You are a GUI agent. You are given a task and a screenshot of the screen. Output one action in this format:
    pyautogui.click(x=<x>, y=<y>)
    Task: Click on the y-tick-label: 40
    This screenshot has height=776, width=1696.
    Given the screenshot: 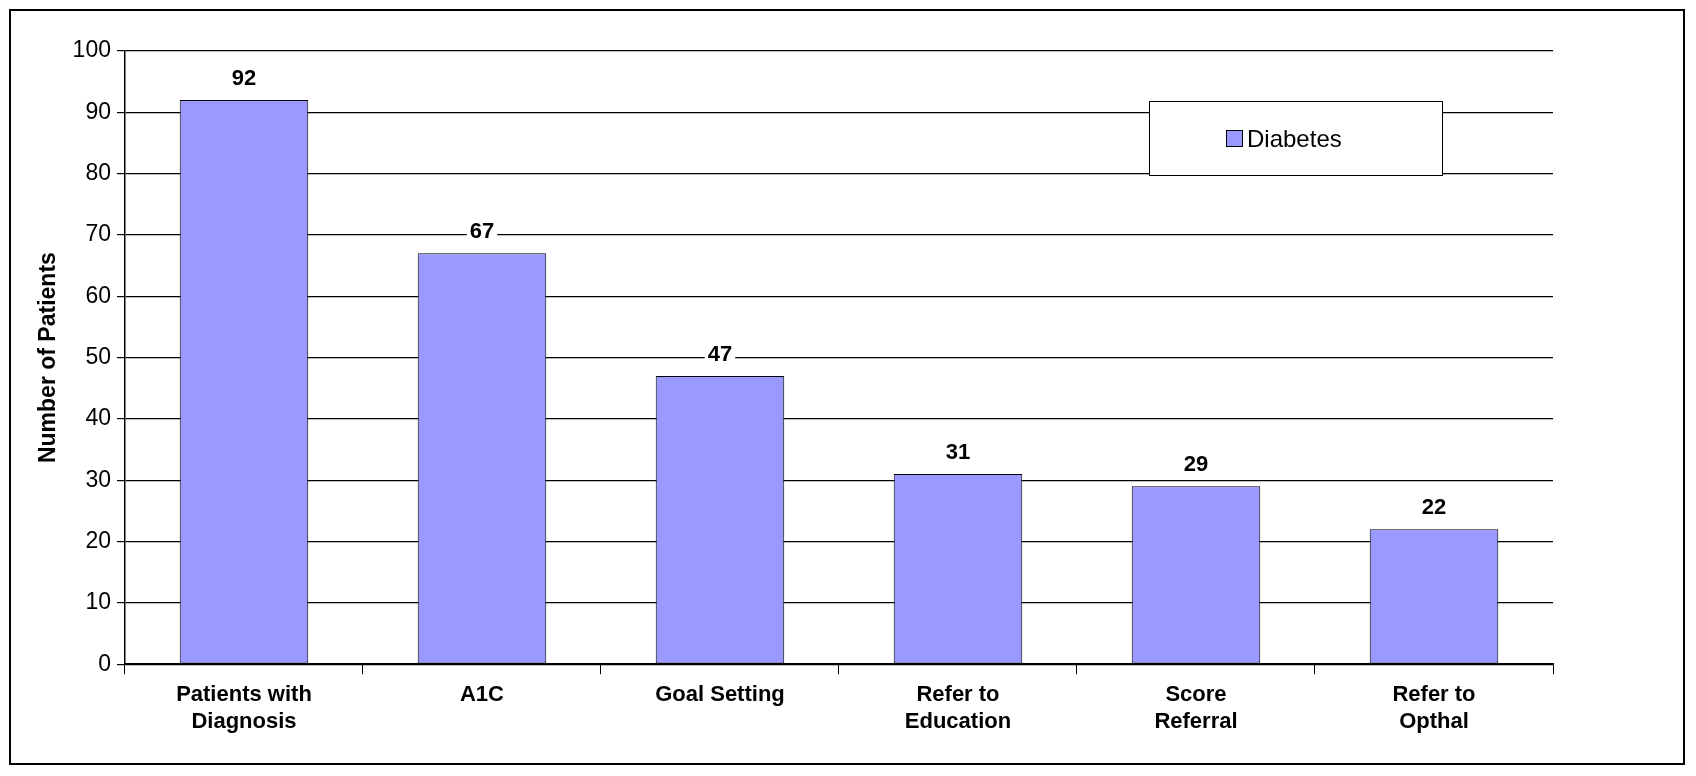 What is the action you would take?
    pyautogui.click(x=98, y=417)
    